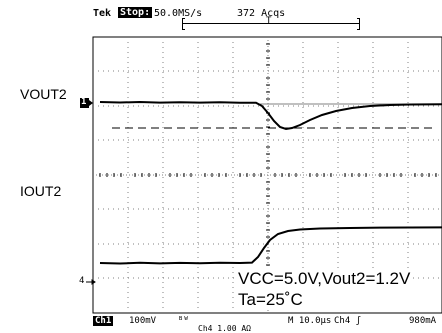 Image resolution: width=442 pixels, height=333 pixels. I want to click on acquisition-count: 372 Acqs, so click(261, 13).